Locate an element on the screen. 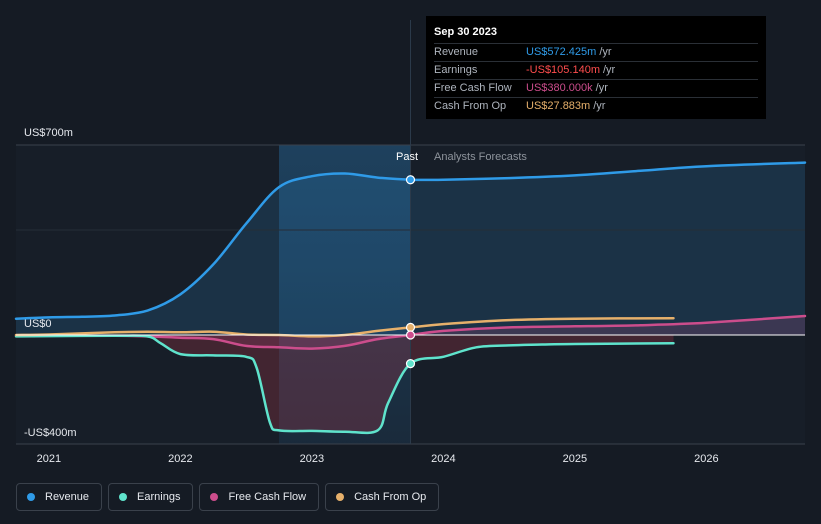 The image size is (821, 524). x-tick-label: 2024 is located at coordinates (443, 459).